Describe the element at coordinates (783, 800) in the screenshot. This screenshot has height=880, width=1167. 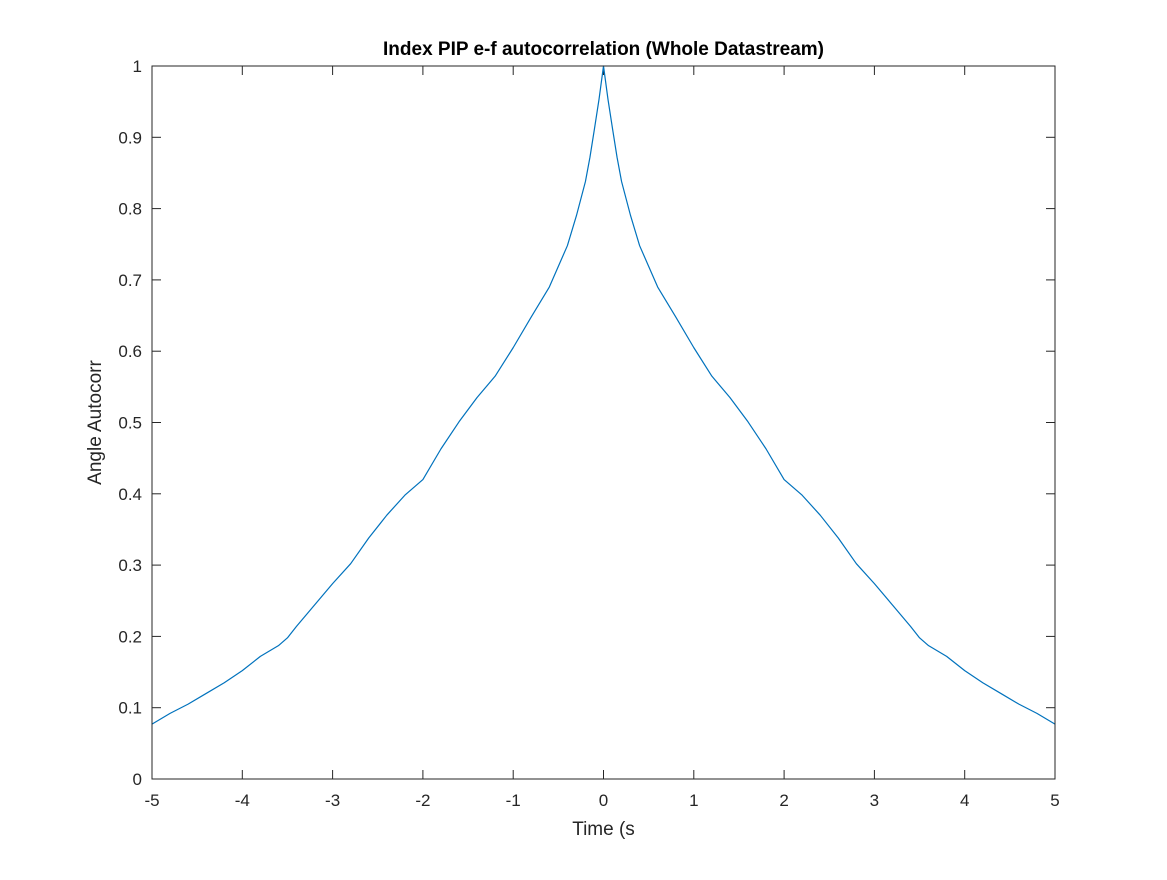
I see `x-tick-label: 2` at that location.